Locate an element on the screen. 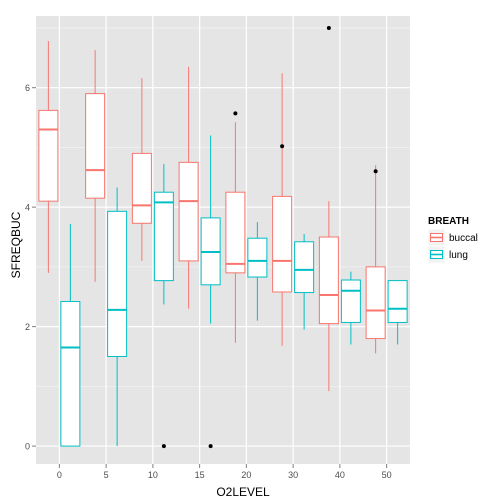  x-axis-ticks: 0 5 10 15 20 30 40 50 is located at coordinates (224, 472).